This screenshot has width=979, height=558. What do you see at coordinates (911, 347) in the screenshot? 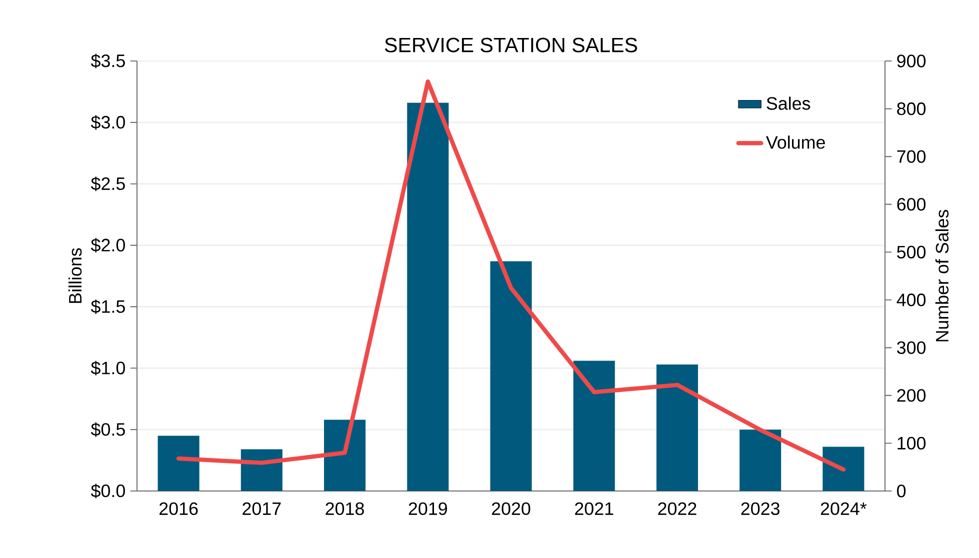
I see `y2-tick-label: 300` at bounding box center [911, 347].